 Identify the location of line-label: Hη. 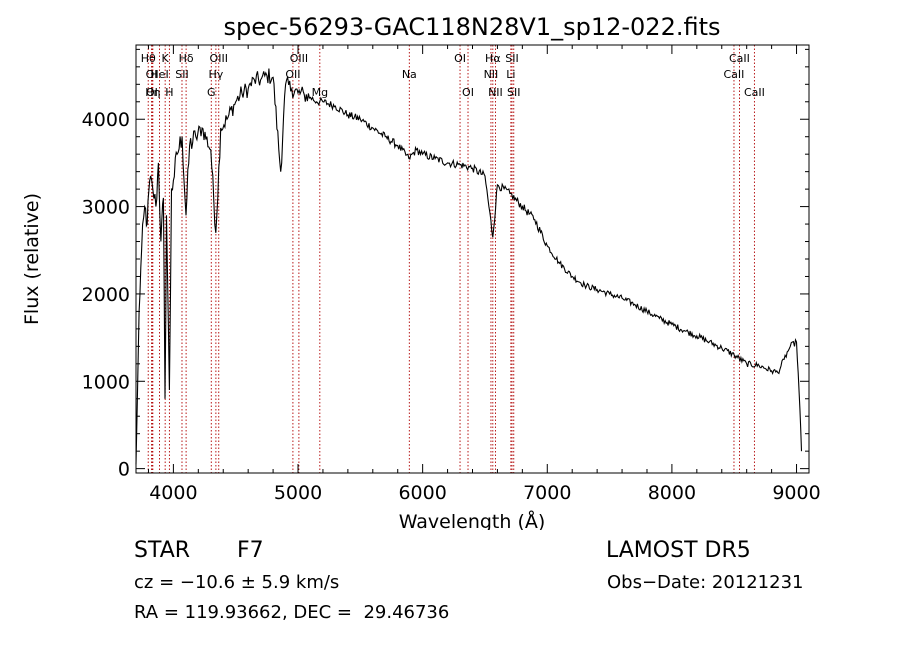
(152, 92).